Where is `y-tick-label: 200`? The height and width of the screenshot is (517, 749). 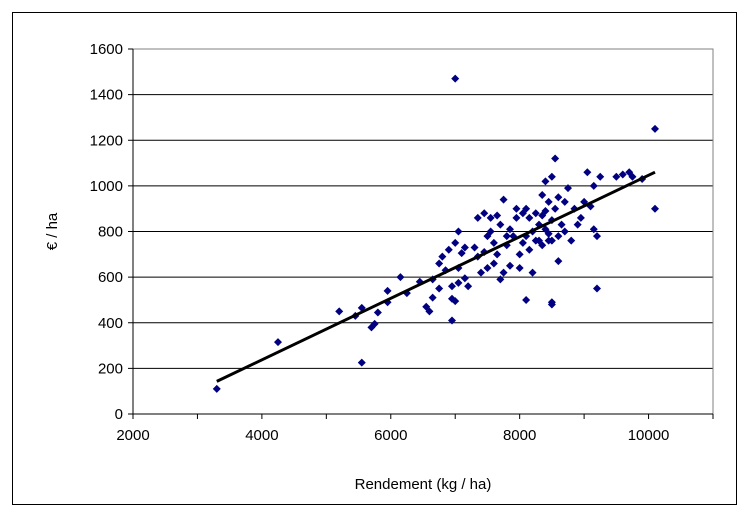 y-tick-label: 200 is located at coordinates (110, 368).